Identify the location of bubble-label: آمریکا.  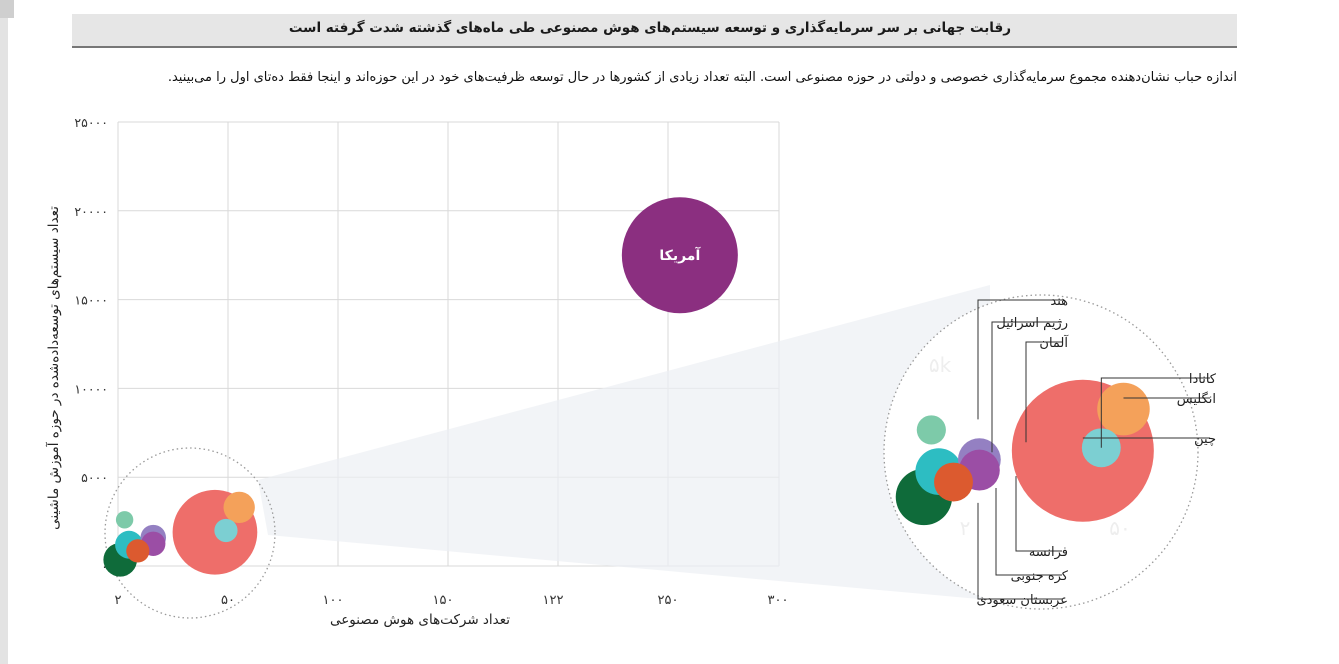
(680, 255).